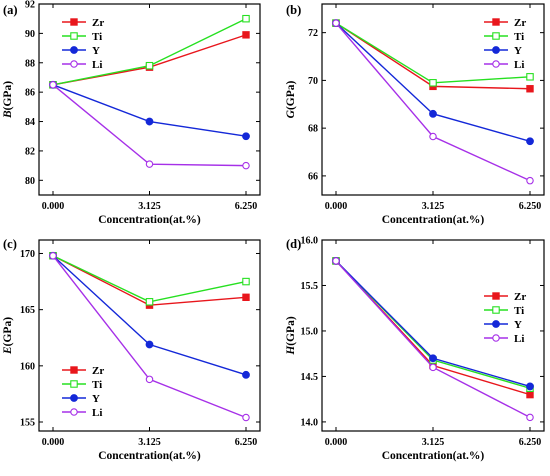 This screenshot has width=550, height=476. What do you see at coordinates (310, 286) in the screenshot?
I see `y-tick-label: 15.5` at bounding box center [310, 286].